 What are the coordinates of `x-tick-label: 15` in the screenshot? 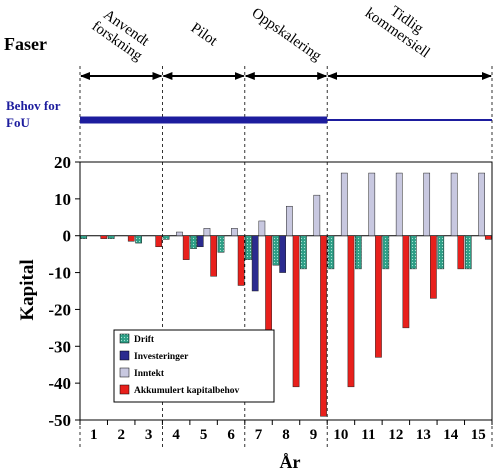 It's located at (478, 435).